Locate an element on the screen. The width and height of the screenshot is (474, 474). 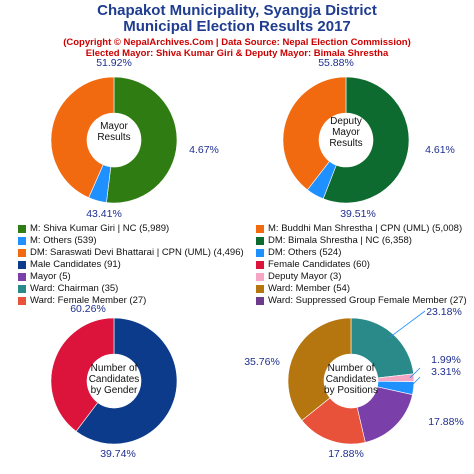
slice-percent-label: 4.67% is located at coordinates (204, 150).